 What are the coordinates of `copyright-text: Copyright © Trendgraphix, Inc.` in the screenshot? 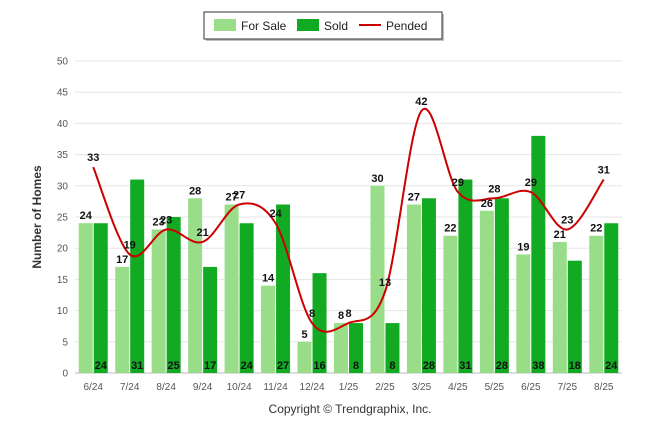 It's located at (350, 409).